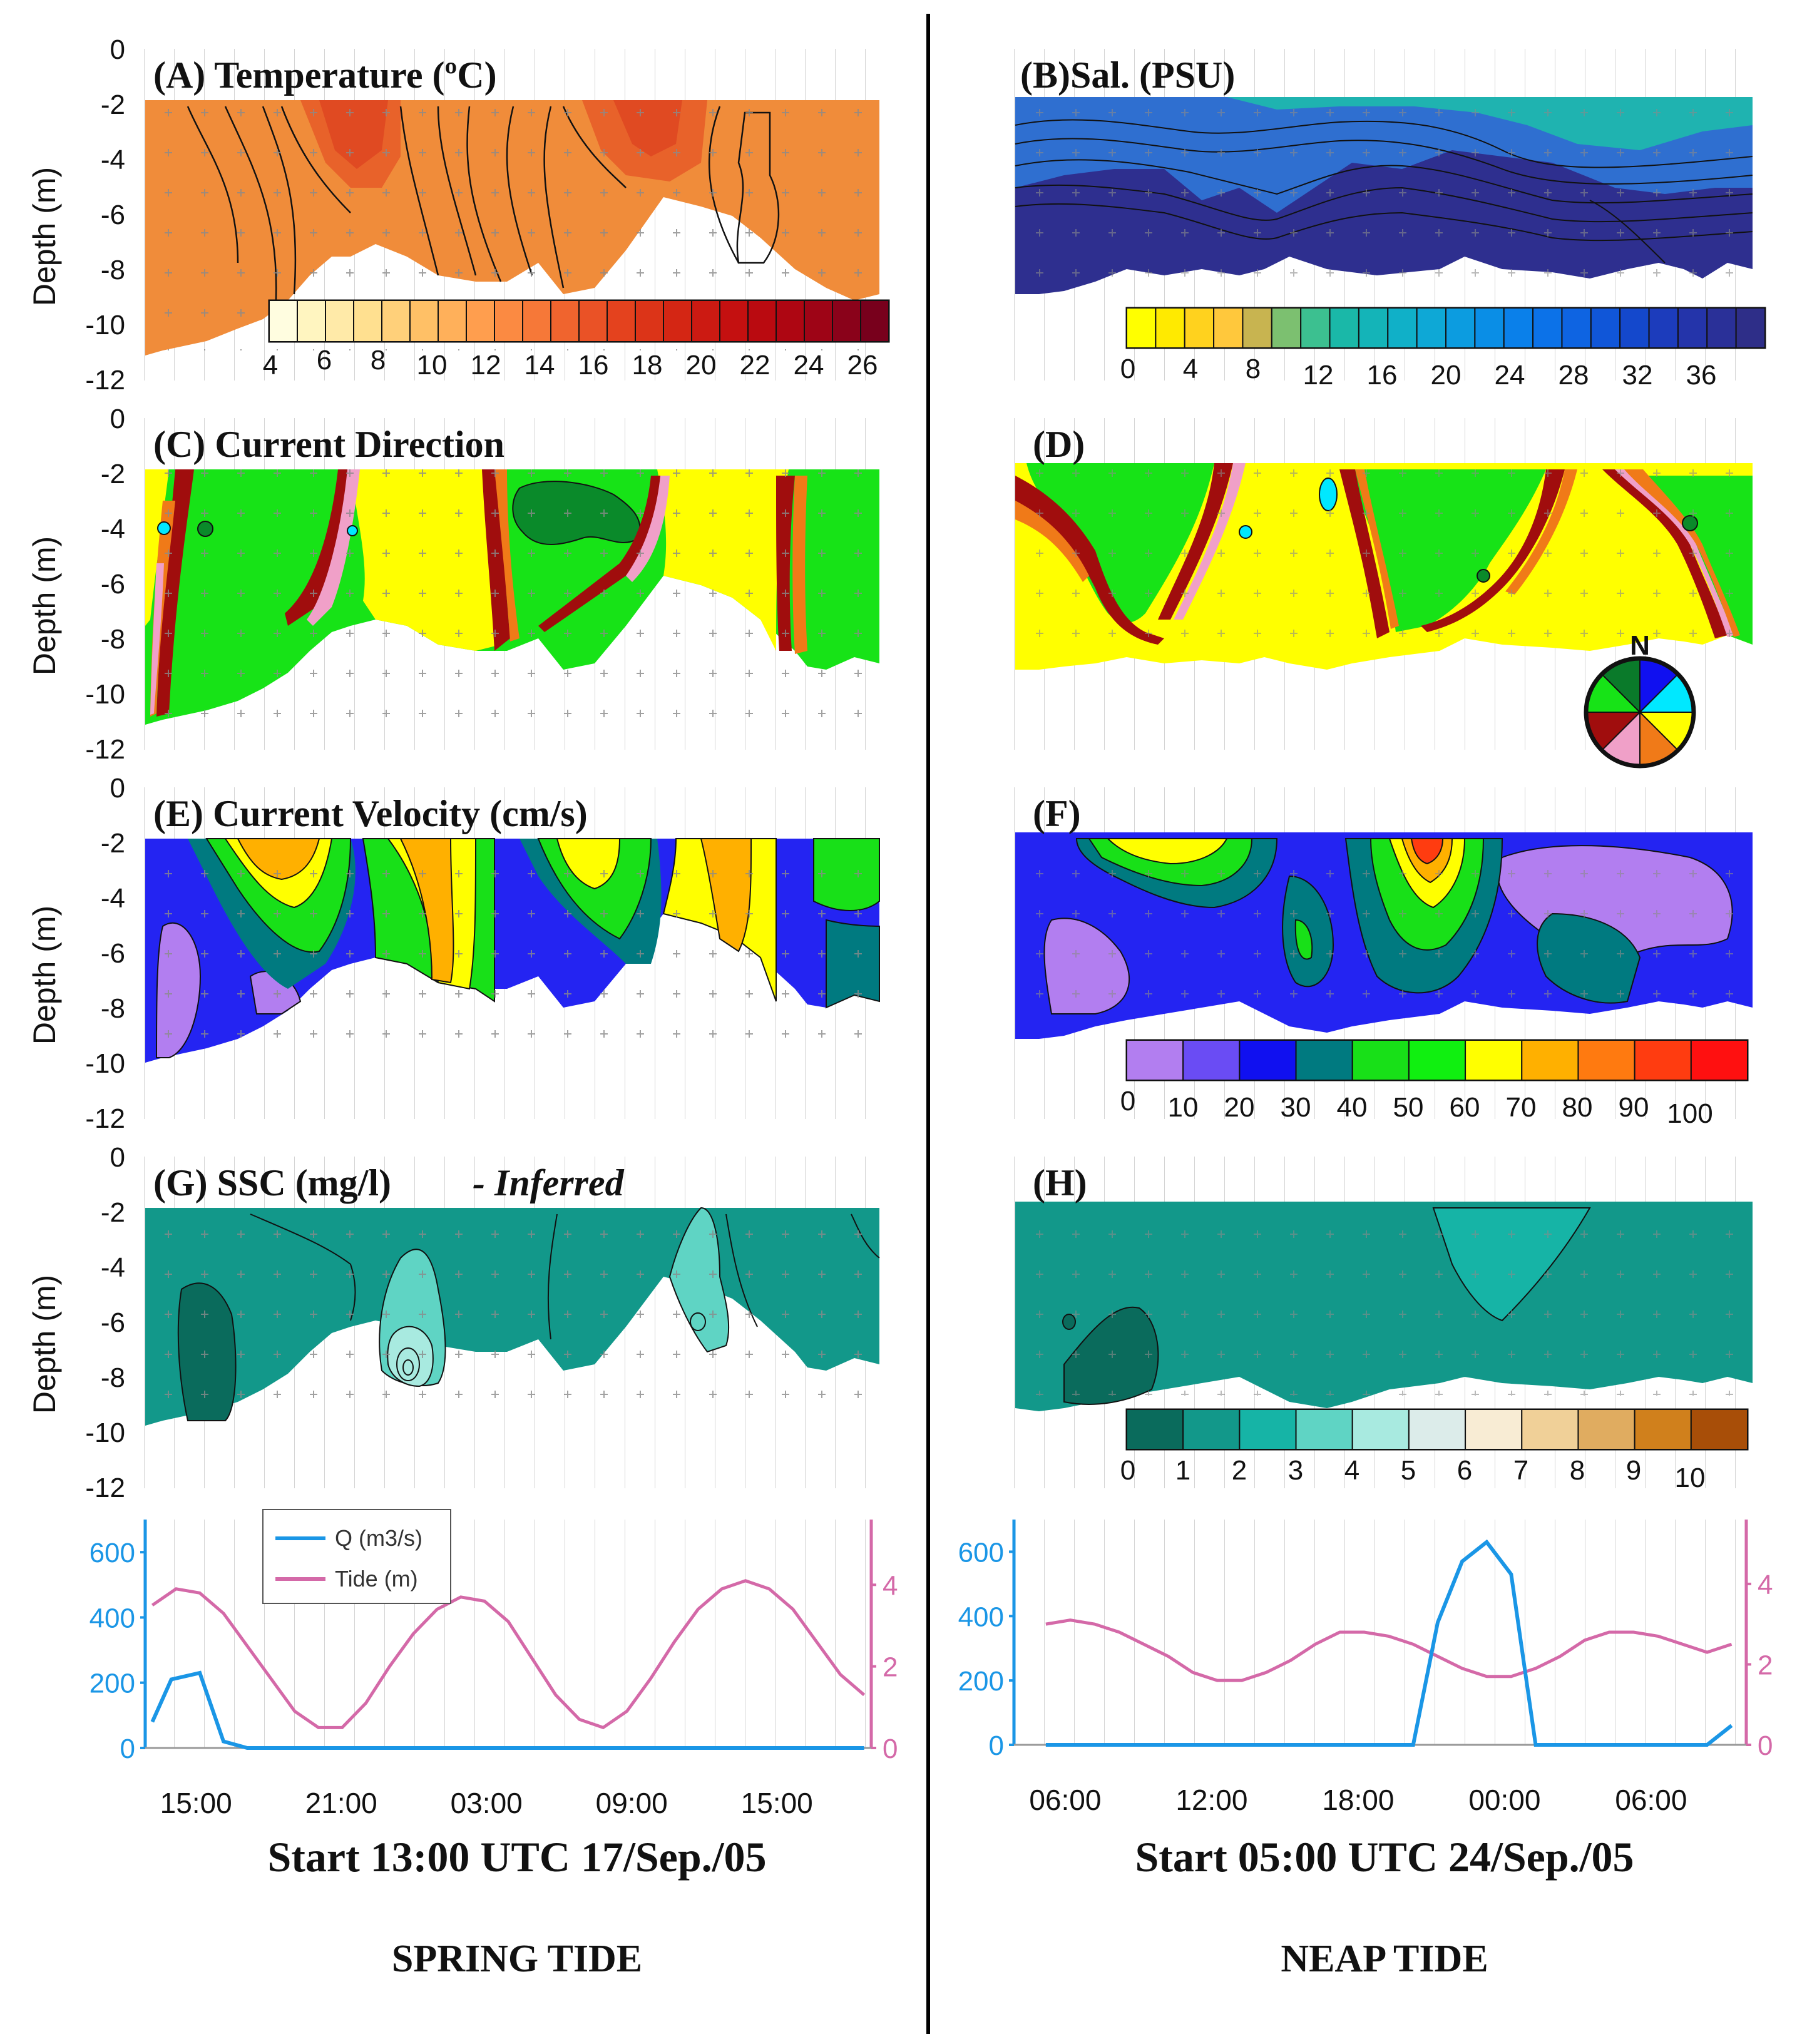  What do you see at coordinates (1384, 1959) in the screenshot?
I see `neap-tide-label: NEAP TIDE` at bounding box center [1384, 1959].